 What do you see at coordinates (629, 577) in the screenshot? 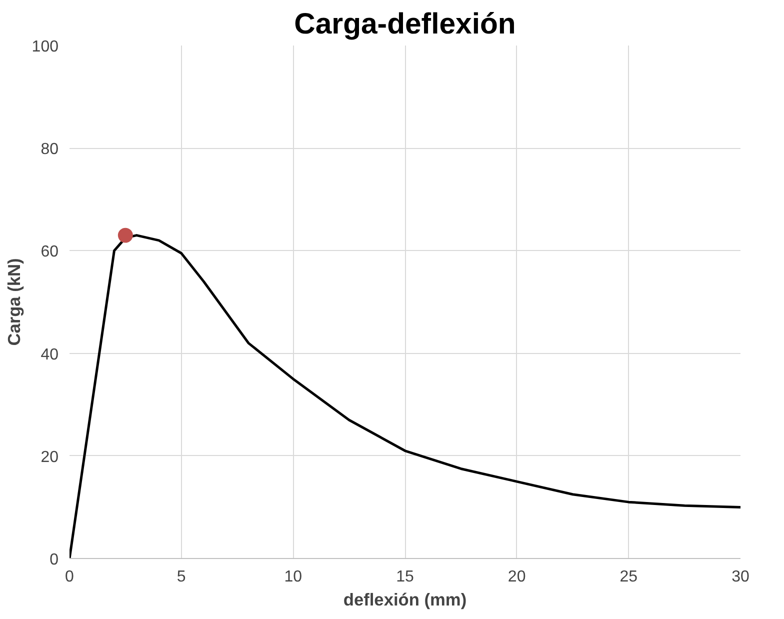
I see `x-tick-label: 25` at bounding box center [629, 577].